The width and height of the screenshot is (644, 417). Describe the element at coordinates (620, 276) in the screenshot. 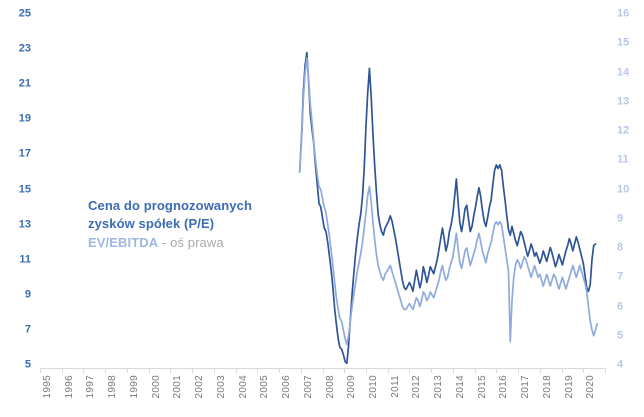

I see `y-right-tick-7: 7` at that location.